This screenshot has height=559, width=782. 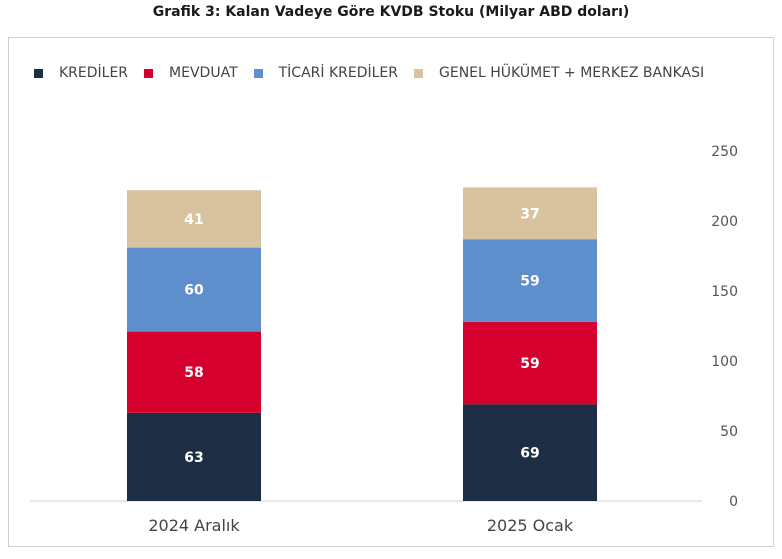 I want to click on y-tick-label: 100, so click(x=724, y=362).